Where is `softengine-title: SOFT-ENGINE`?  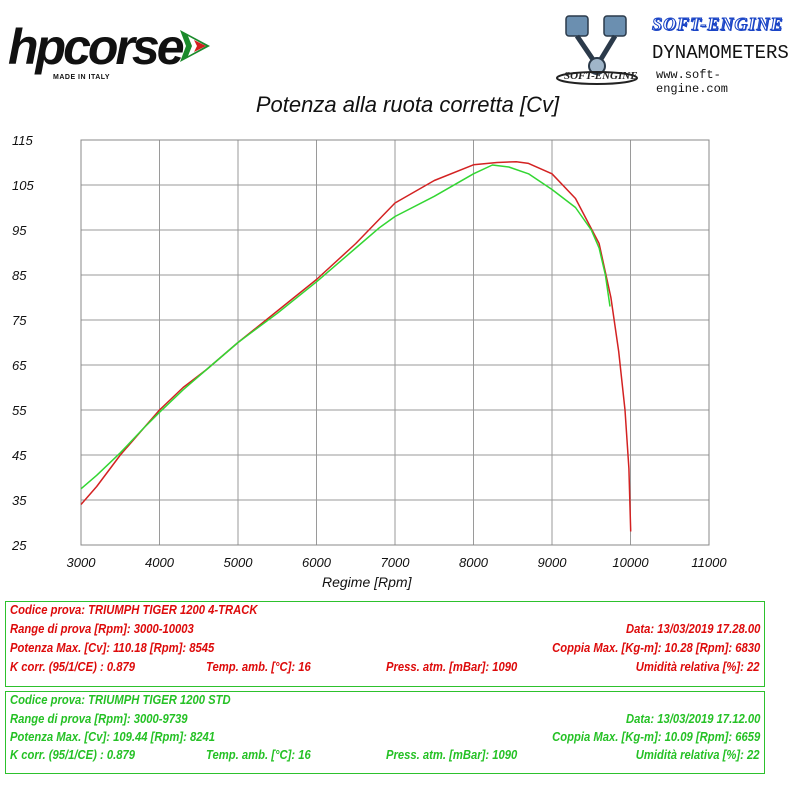 softengine-title: SOFT-ENGINE is located at coordinates (717, 24).